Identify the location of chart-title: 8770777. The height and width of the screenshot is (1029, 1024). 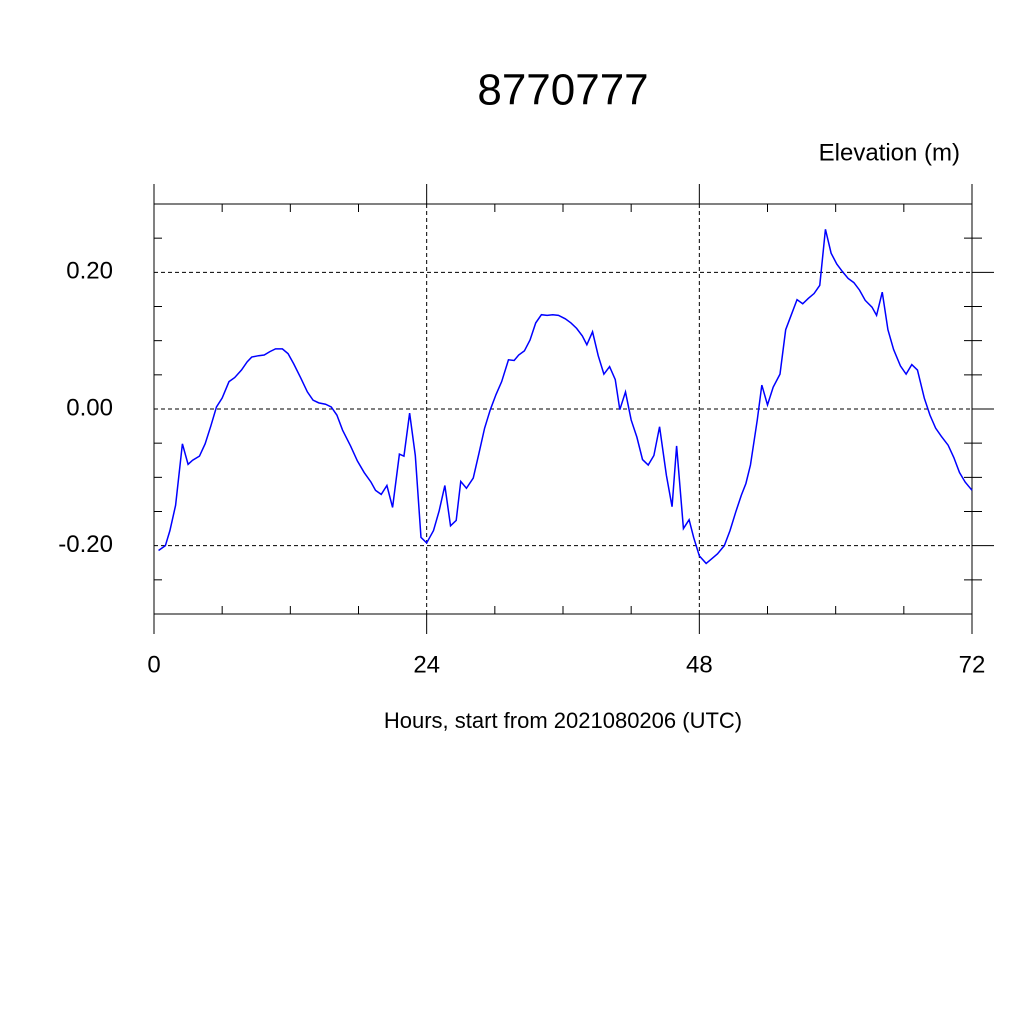
(562, 90).